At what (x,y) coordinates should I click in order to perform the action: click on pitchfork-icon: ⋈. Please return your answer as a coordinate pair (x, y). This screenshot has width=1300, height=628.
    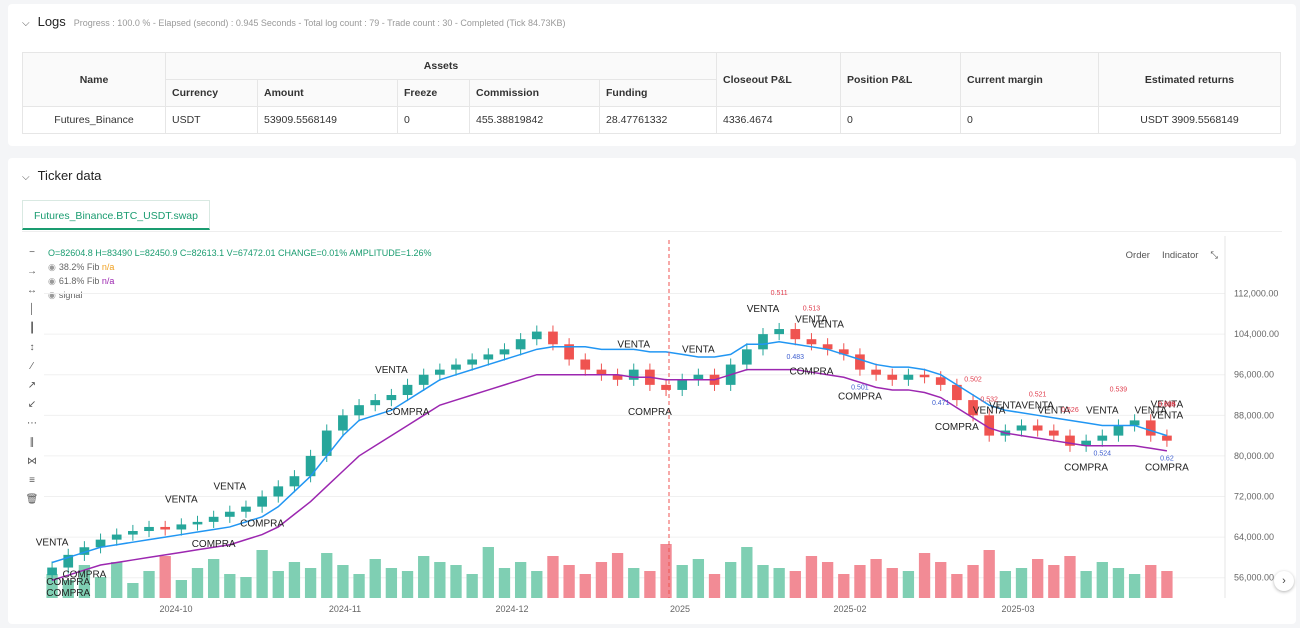
    Looking at the image, I should click on (32, 461).